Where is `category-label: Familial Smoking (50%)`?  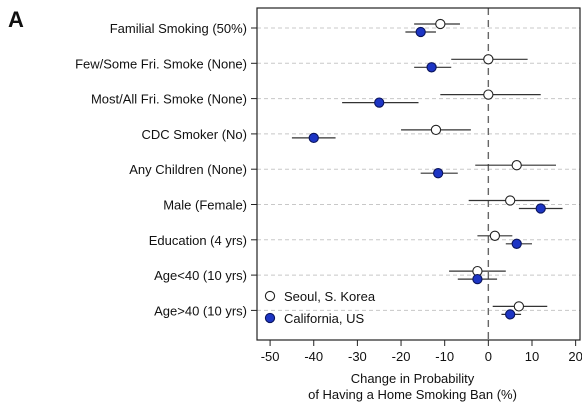 category-label: Familial Smoking (50%) is located at coordinates (178, 28).